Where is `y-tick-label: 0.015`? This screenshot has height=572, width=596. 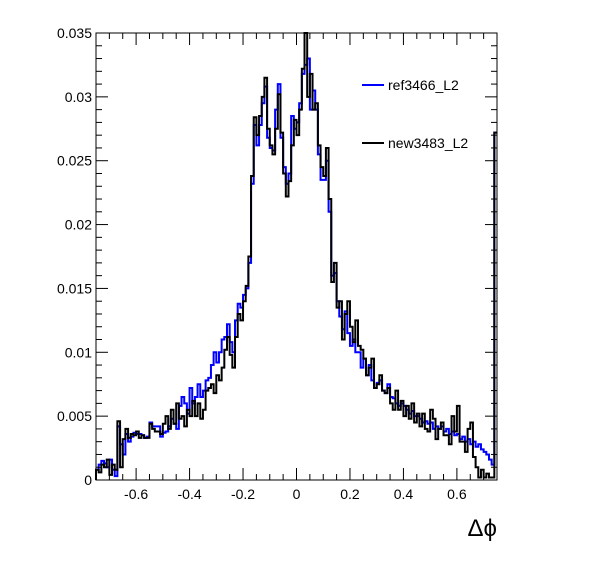 y-tick-label: 0.015 is located at coordinates (74, 288).